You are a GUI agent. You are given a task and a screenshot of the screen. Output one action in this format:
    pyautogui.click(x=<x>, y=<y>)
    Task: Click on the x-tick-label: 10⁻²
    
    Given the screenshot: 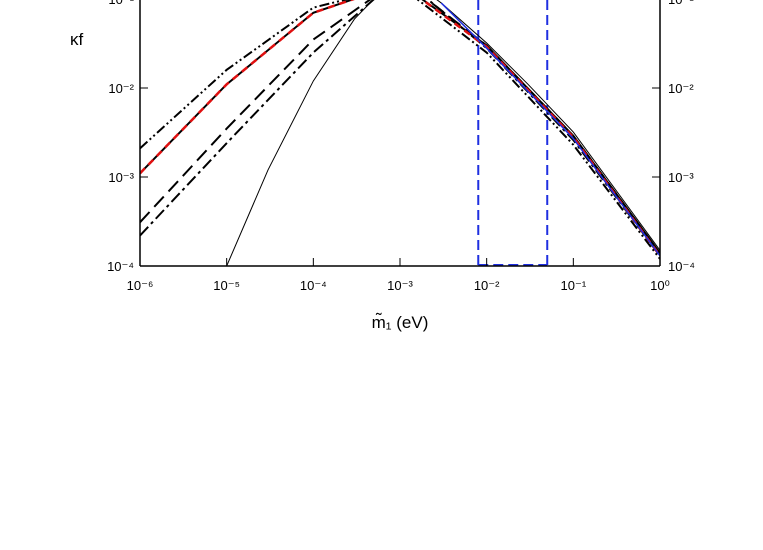 What is the action you would take?
    pyautogui.click(x=487, y=285)
    